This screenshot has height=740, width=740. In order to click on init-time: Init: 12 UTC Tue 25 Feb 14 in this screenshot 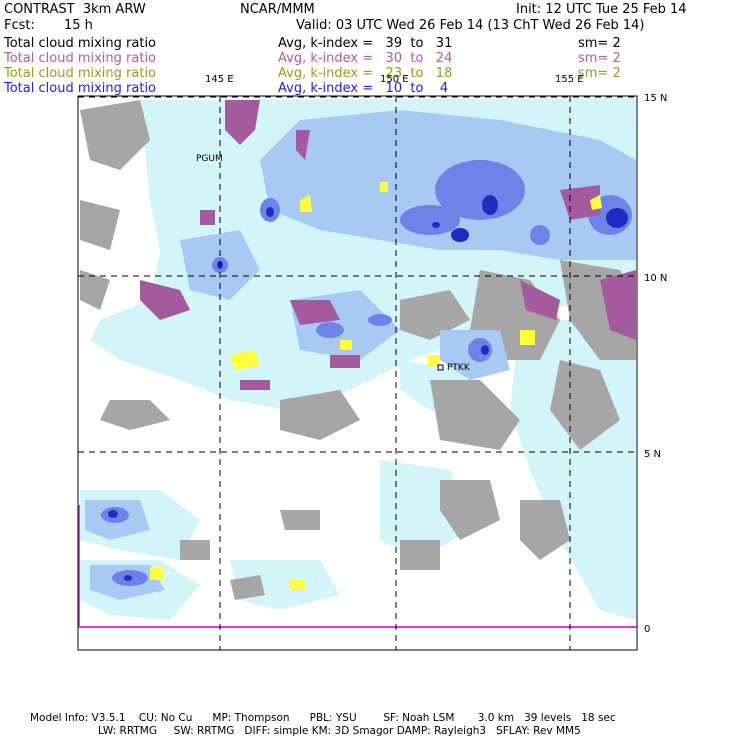, I will do `click(601, 9)`.